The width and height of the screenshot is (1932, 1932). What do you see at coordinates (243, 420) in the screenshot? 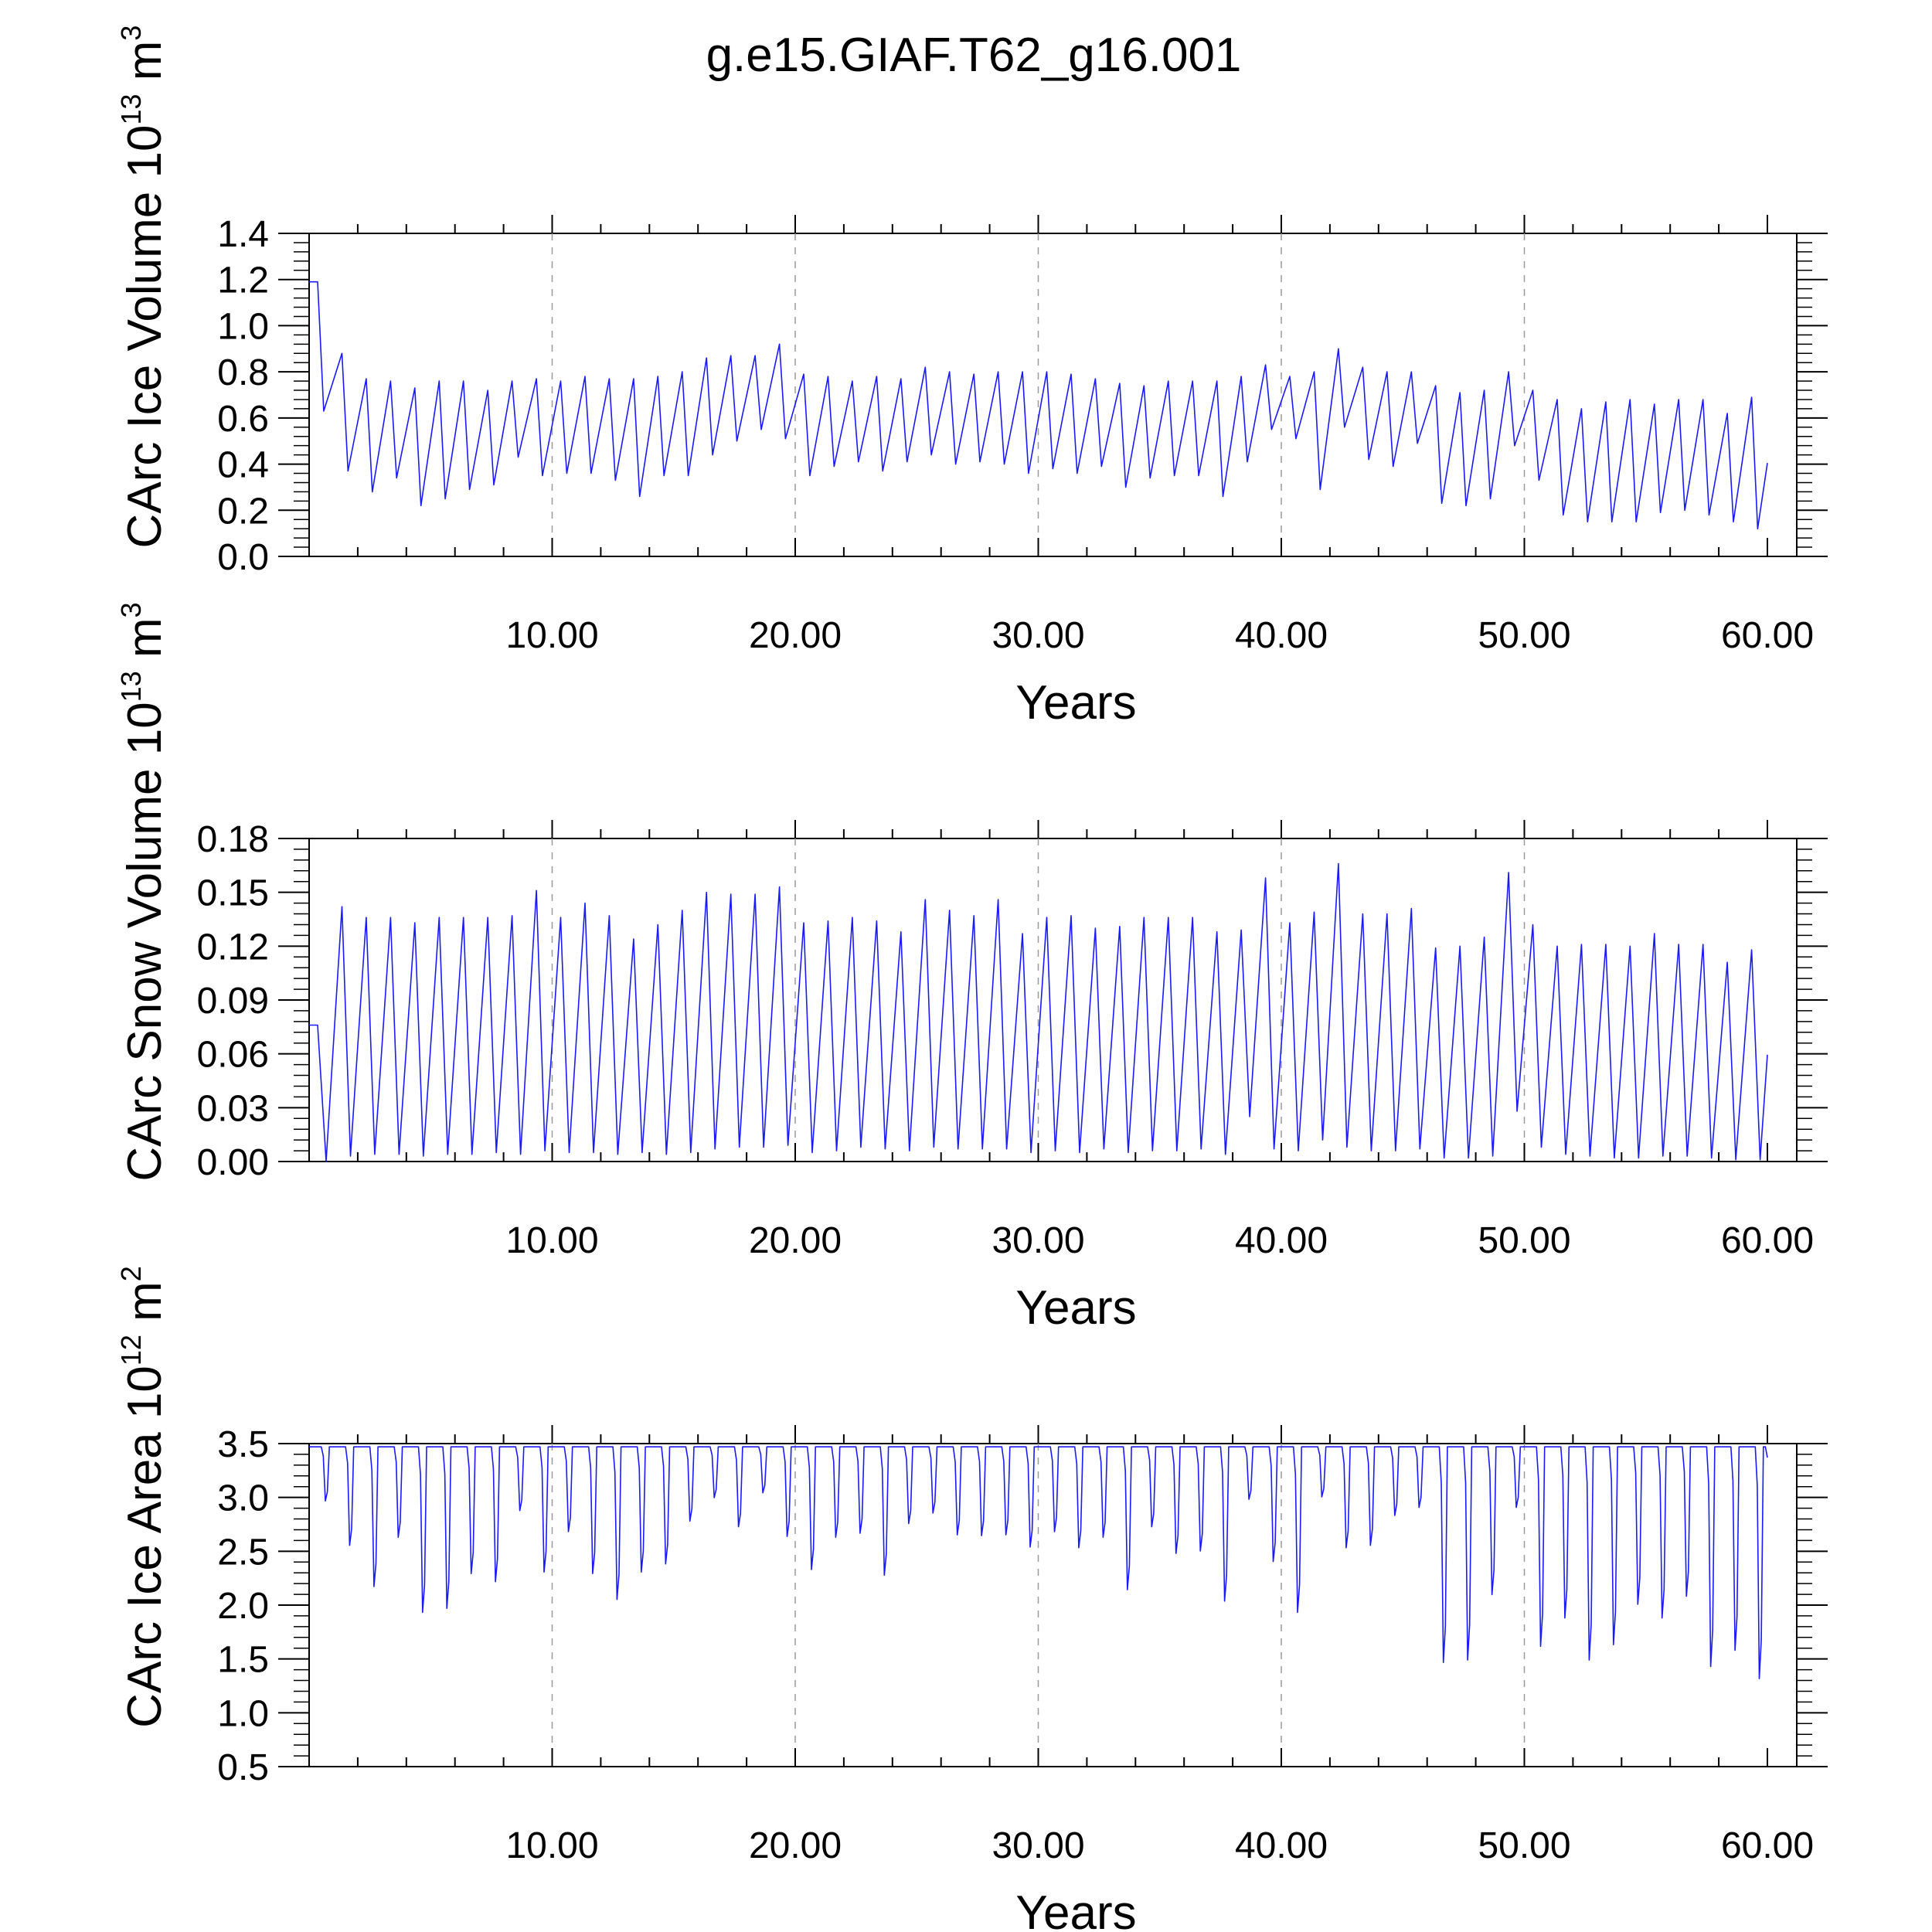
I see `y-tick-label: 0.6` at bounding box center [243, 420].